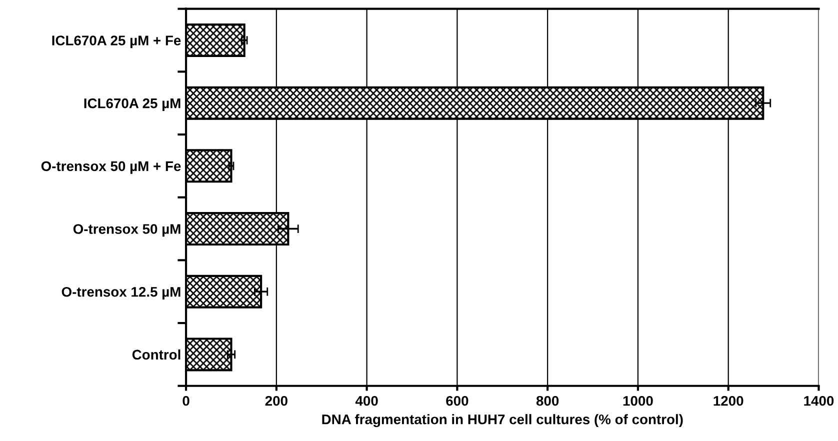 The width and height of the screenshot is (838, 441). I want to click on x-tick-label: 400, so click(366, 401).